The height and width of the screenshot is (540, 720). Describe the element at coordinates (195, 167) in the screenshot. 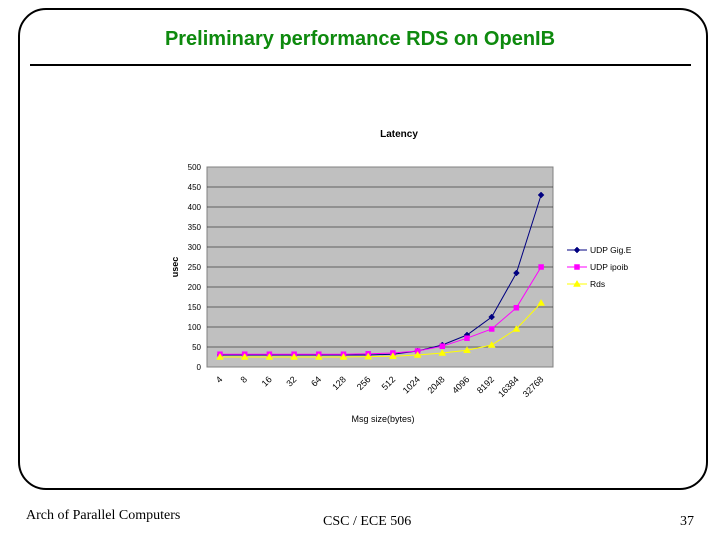

I see `y-tick-label: 500` at that location.